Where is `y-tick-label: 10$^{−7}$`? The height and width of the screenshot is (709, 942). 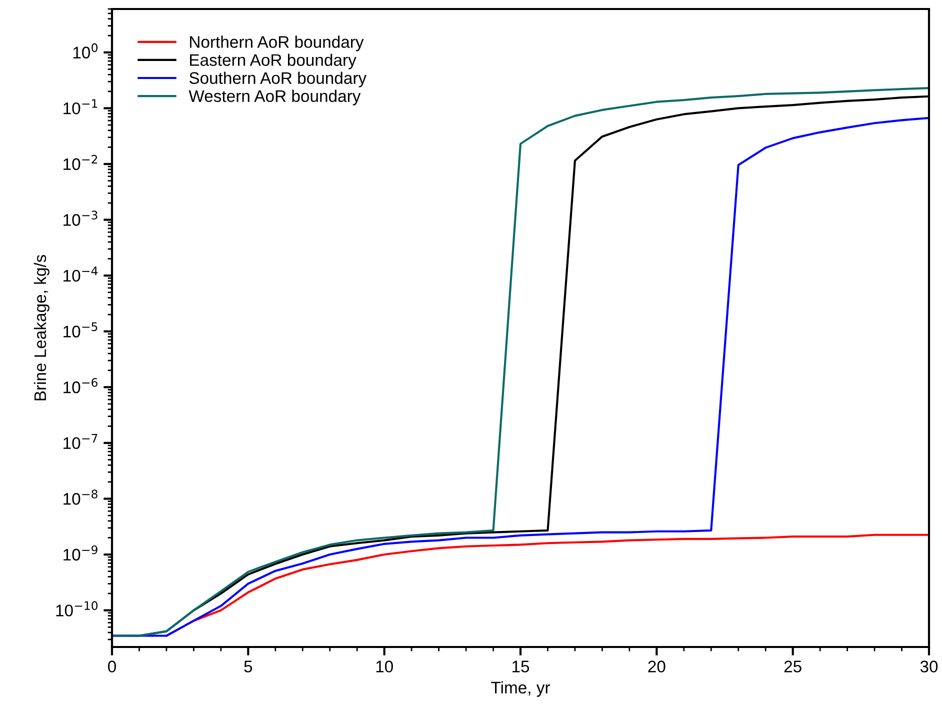
y-tick-label: 10$^{−7}$ is located at coordinates (81, 442).